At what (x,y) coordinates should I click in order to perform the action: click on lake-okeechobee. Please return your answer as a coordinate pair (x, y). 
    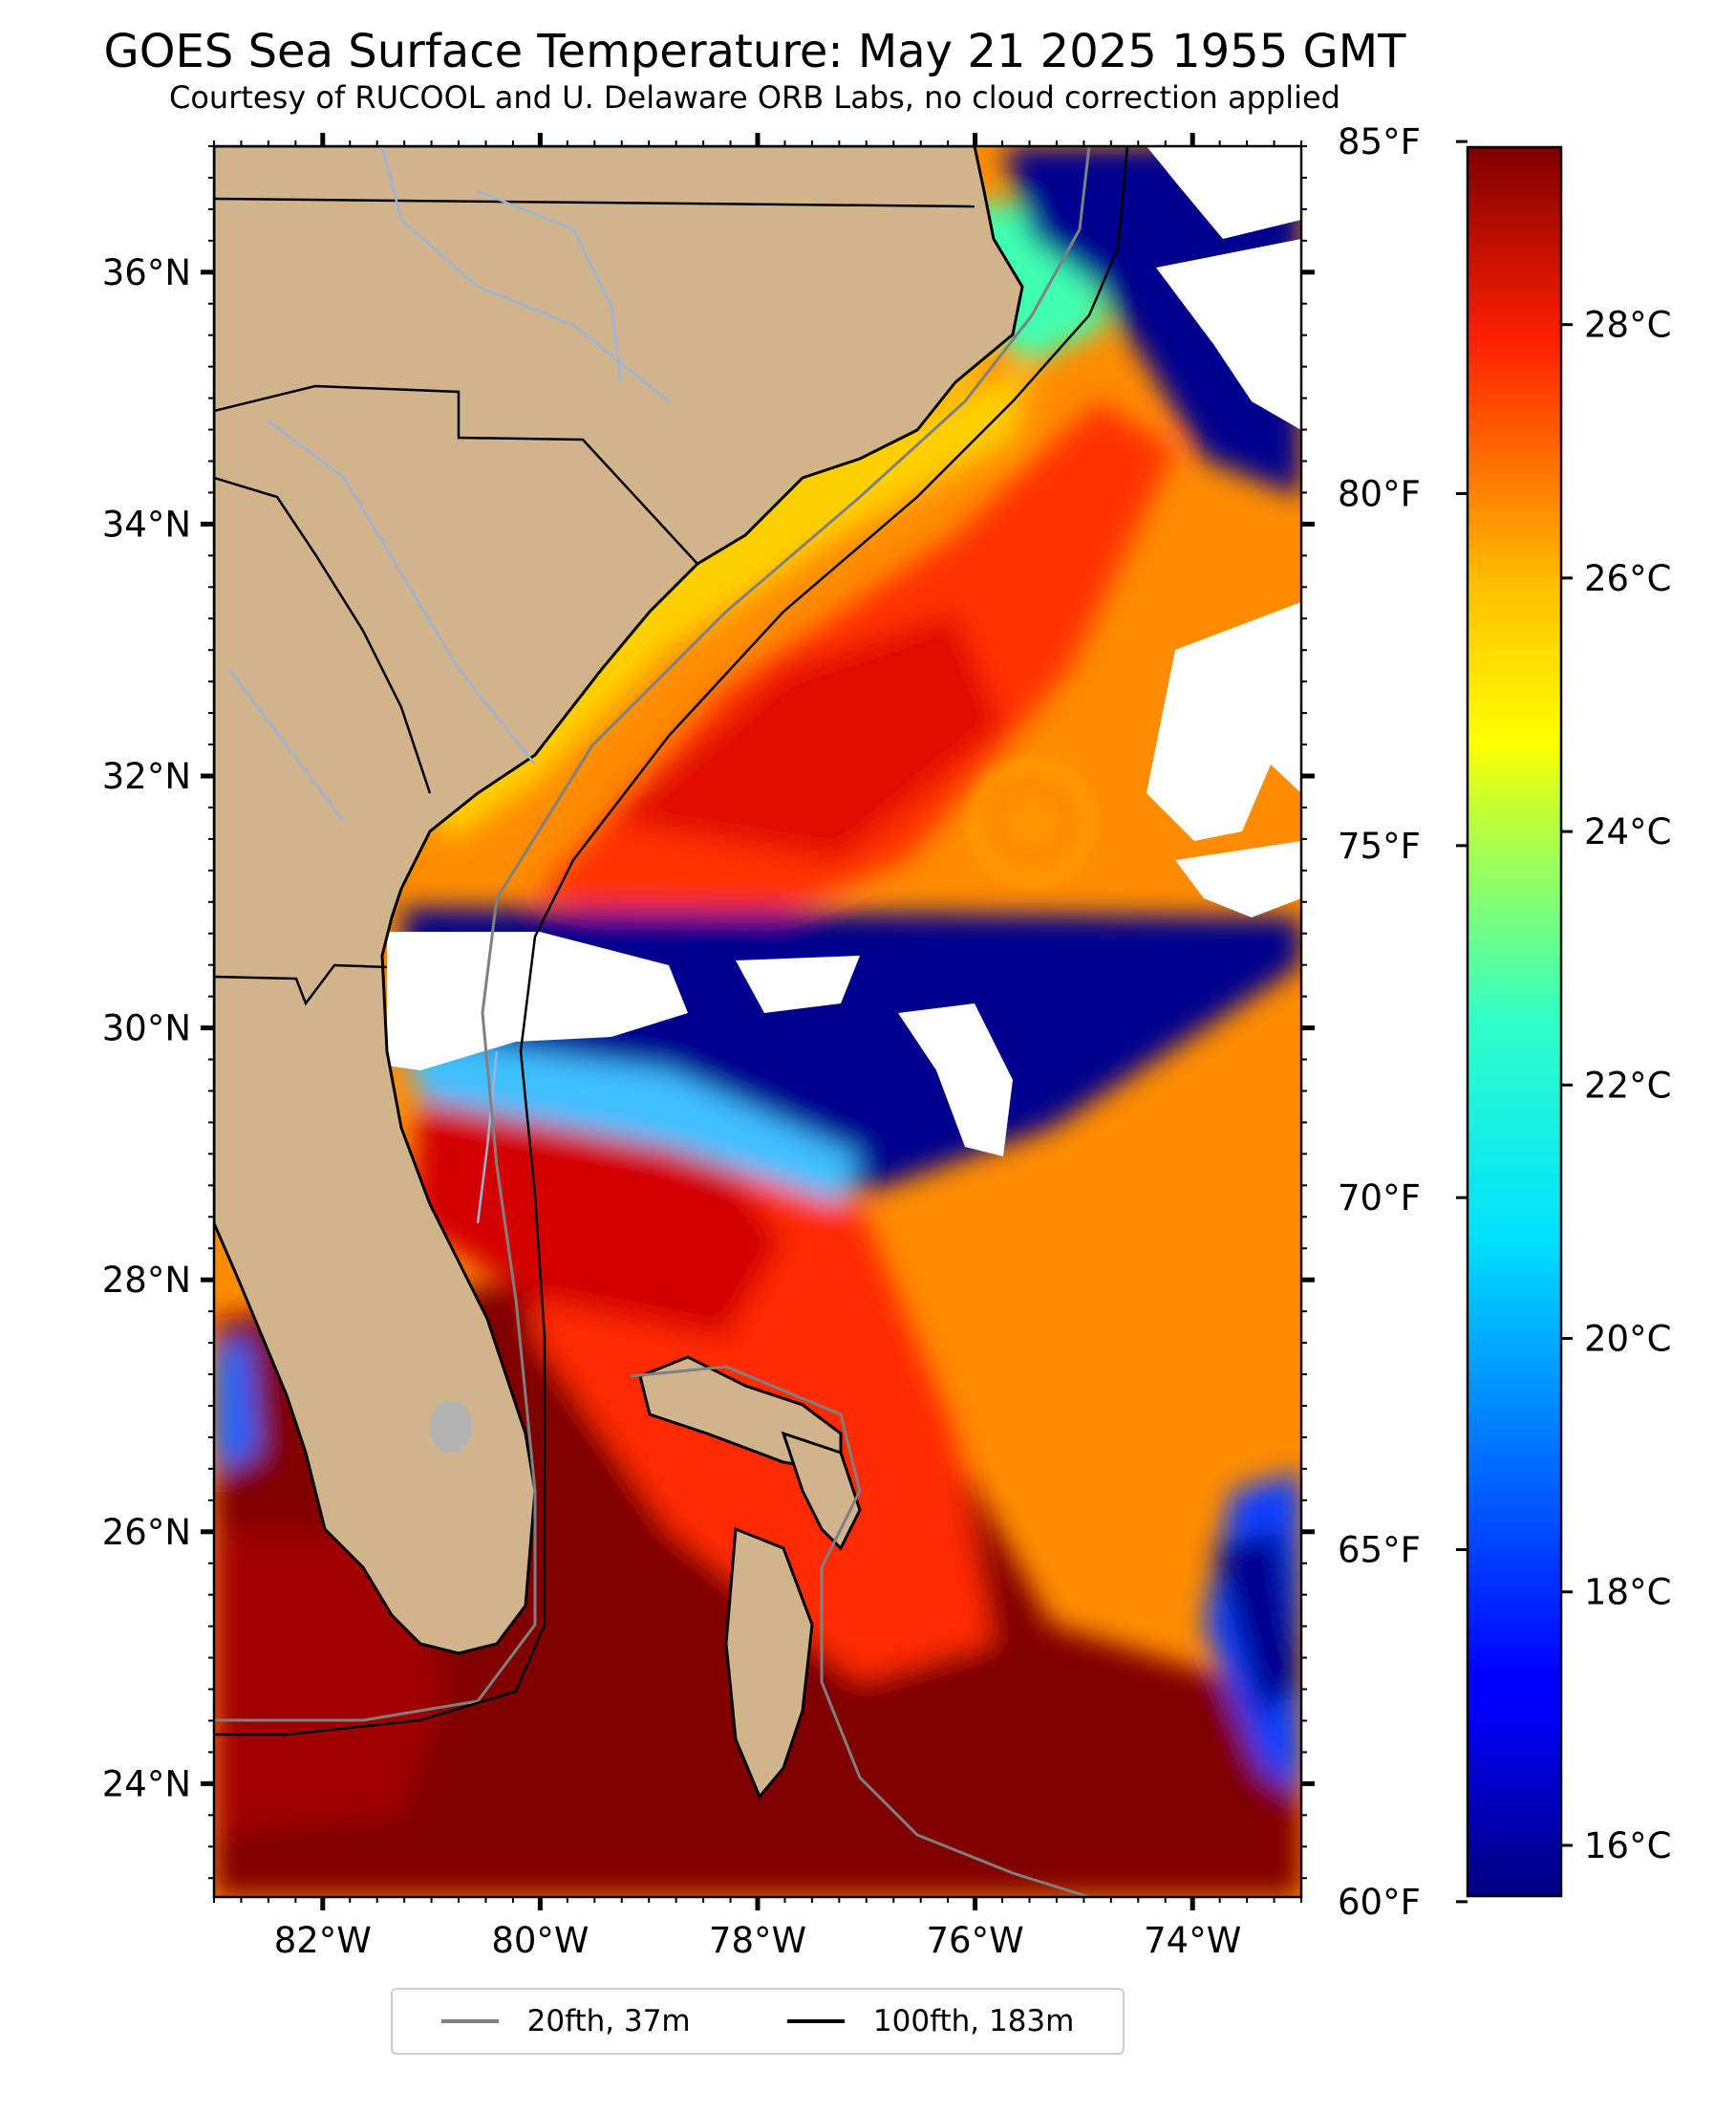
    Looking at the image, I should click on (451, 1427).